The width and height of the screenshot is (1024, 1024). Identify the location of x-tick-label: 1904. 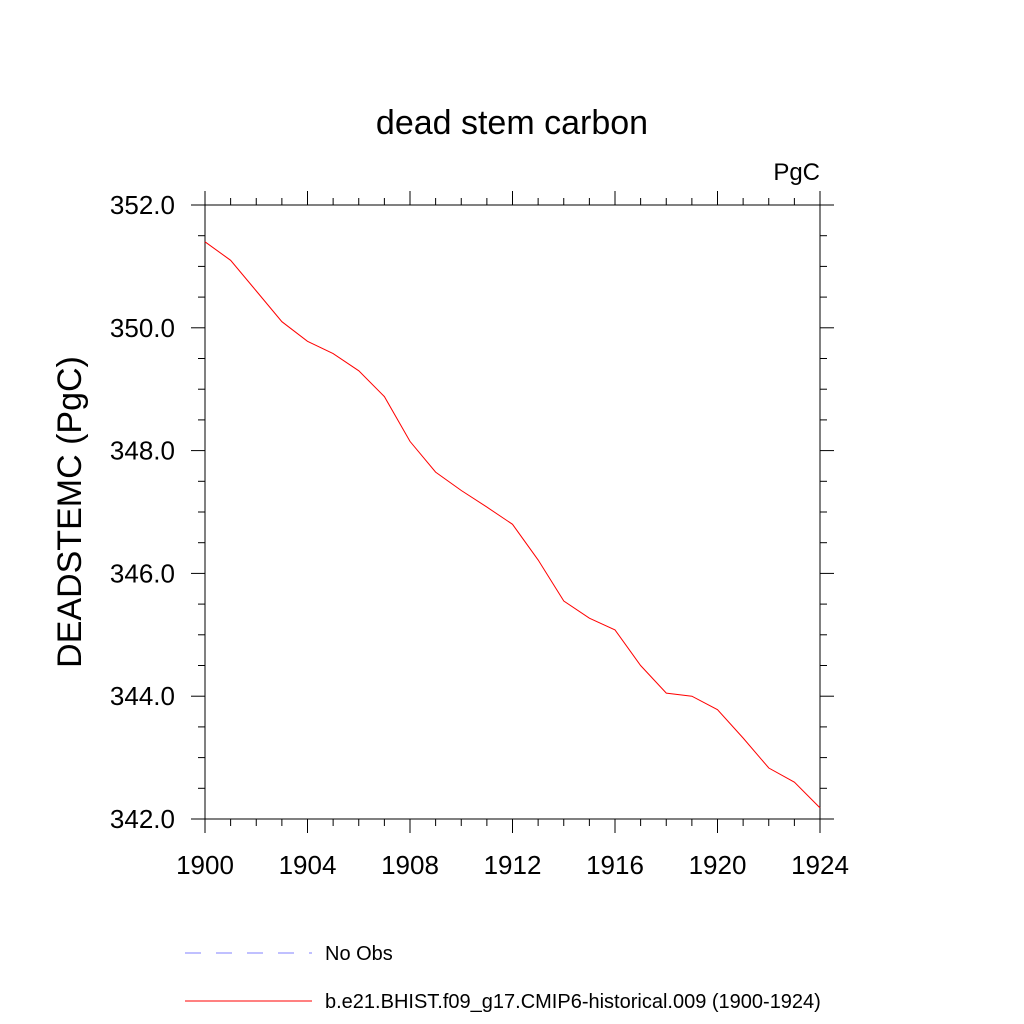
(308, 865).